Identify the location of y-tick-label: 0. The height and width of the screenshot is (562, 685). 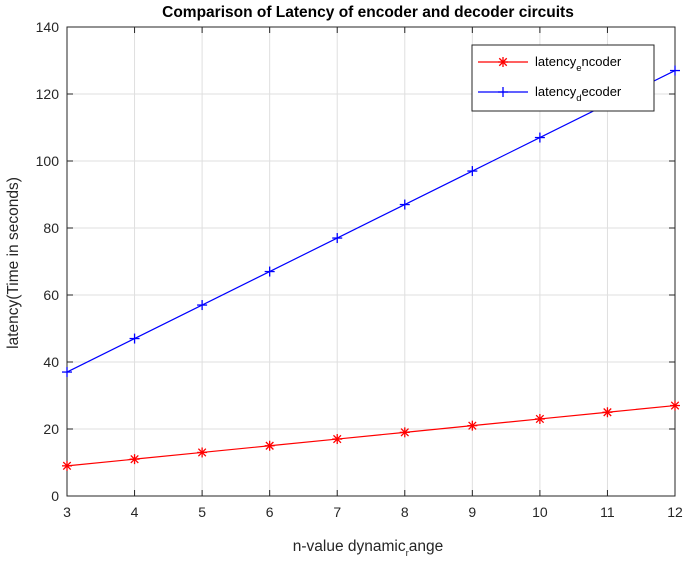
(55, 496).